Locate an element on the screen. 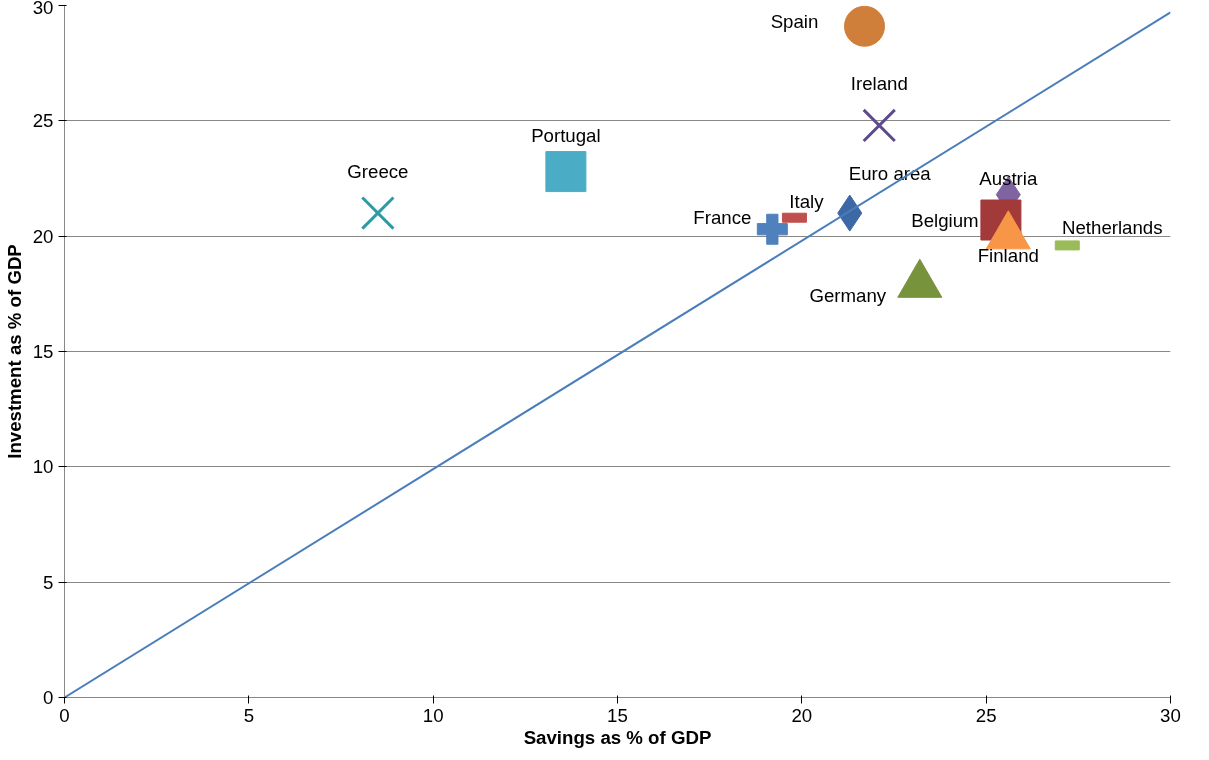 The image size is (1209, 760). series-label: Spain is located at coordinates (794, 21).